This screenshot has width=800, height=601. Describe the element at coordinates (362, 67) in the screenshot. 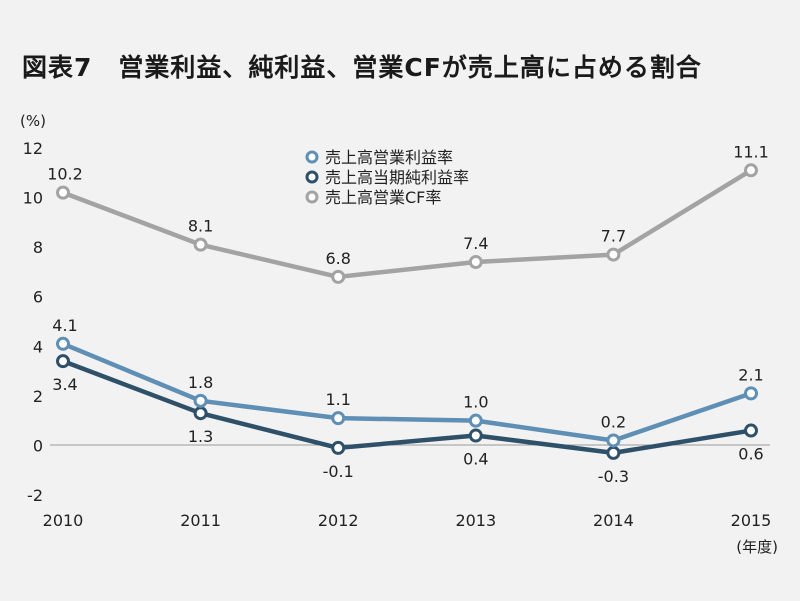

I see `chart-title: 図表7 営業利益、純利益、営業CFが売上高に占める割合` at that location.